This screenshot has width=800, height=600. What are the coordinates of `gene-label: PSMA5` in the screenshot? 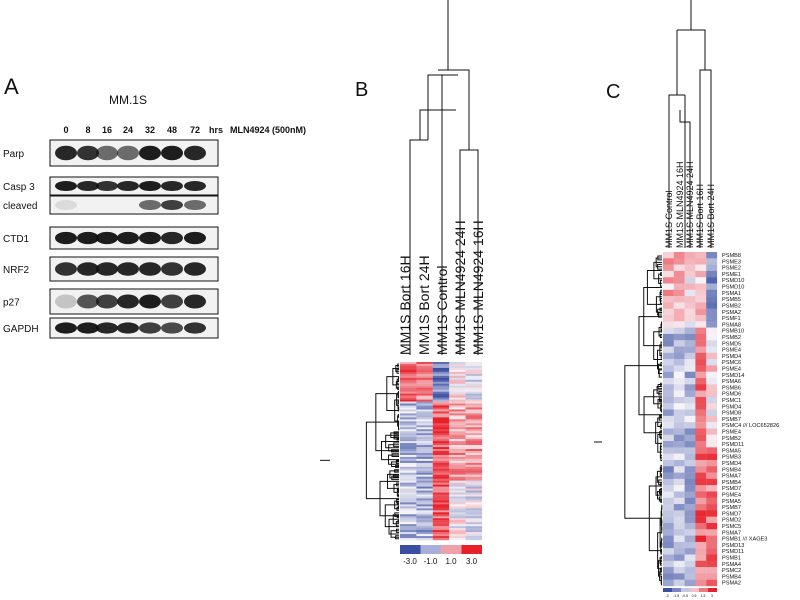 It's located at (731, 502).